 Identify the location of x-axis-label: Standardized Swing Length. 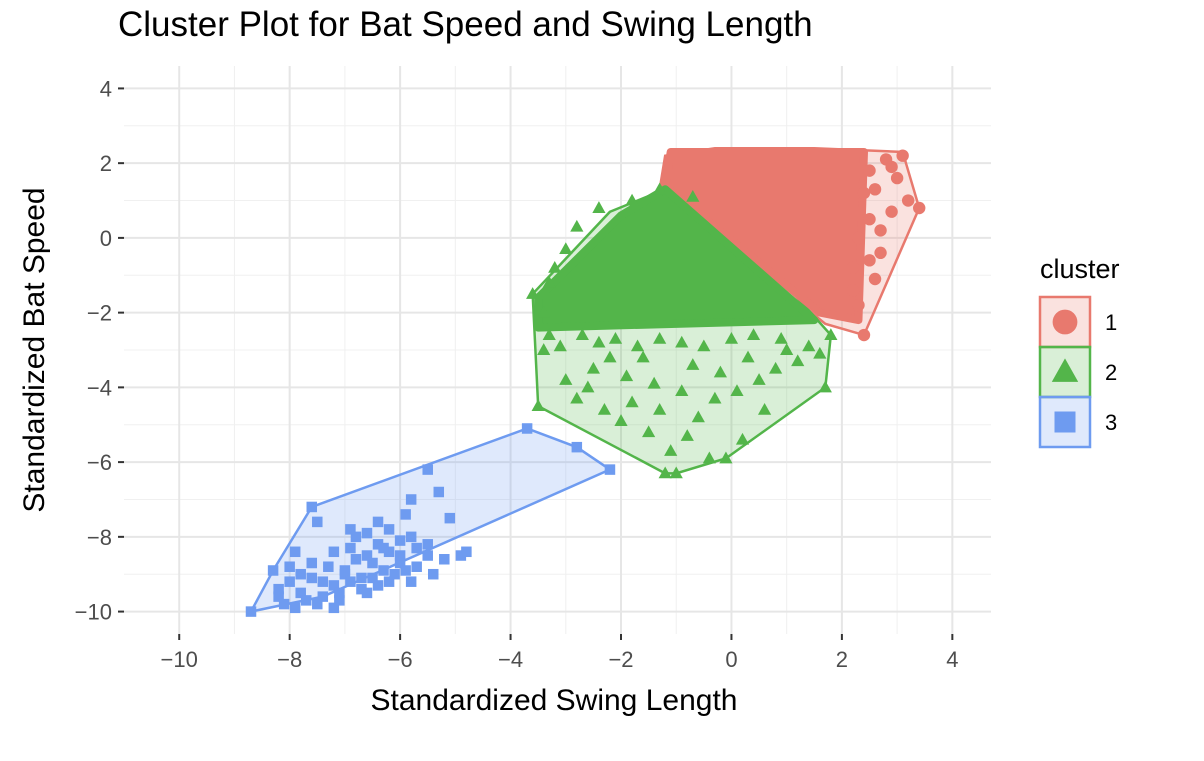
(554, 700).